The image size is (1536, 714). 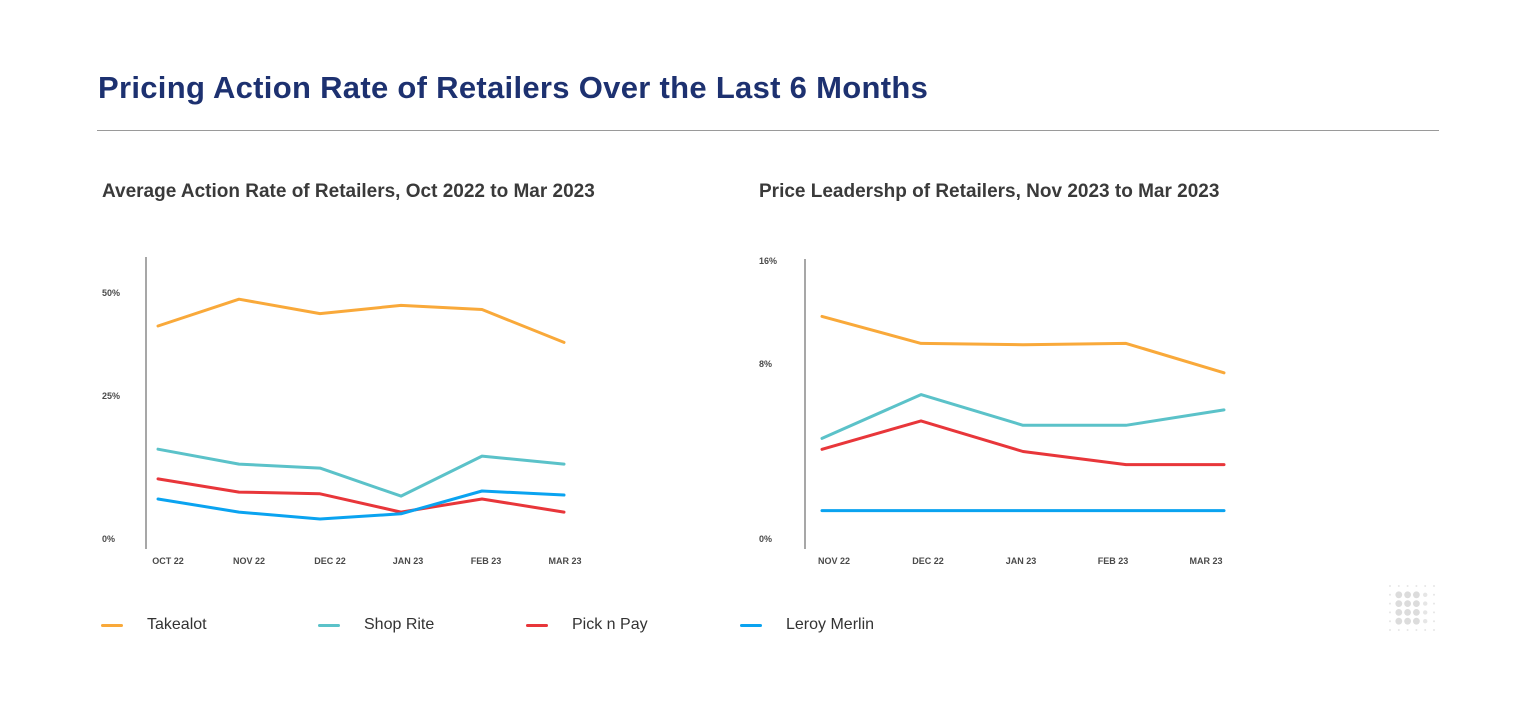 I want to click on legend-item-leroy-merlin: Leroy Merlin, so click(x=807, y=625).